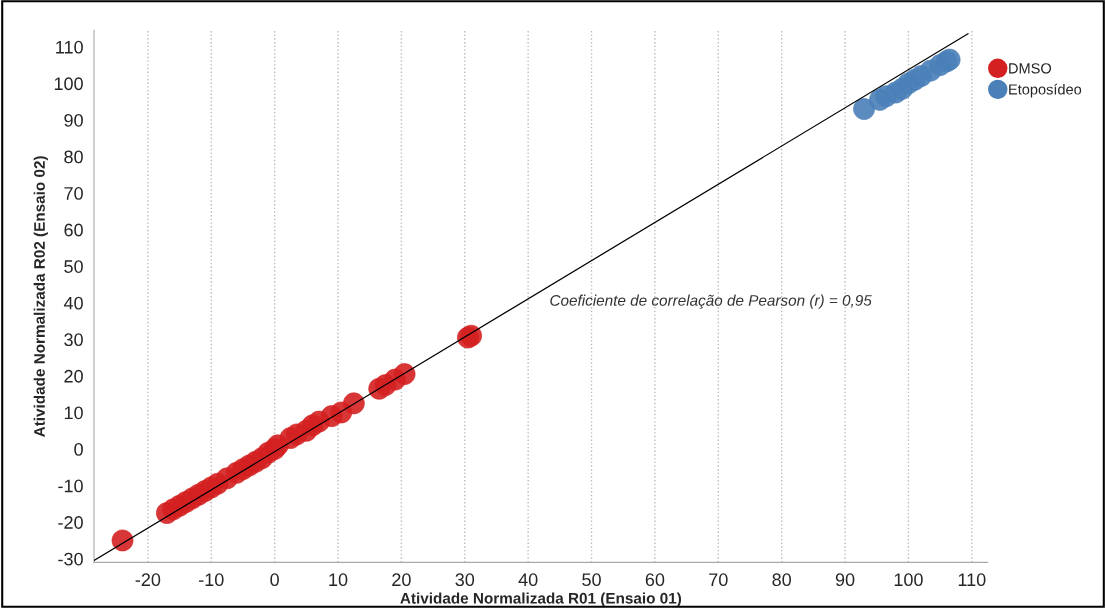 This screenshot has height=608, width=1106. Describe the element at coordinates (1030, 68) in the screenshot. I see `legend-label: DMSO` at that location.